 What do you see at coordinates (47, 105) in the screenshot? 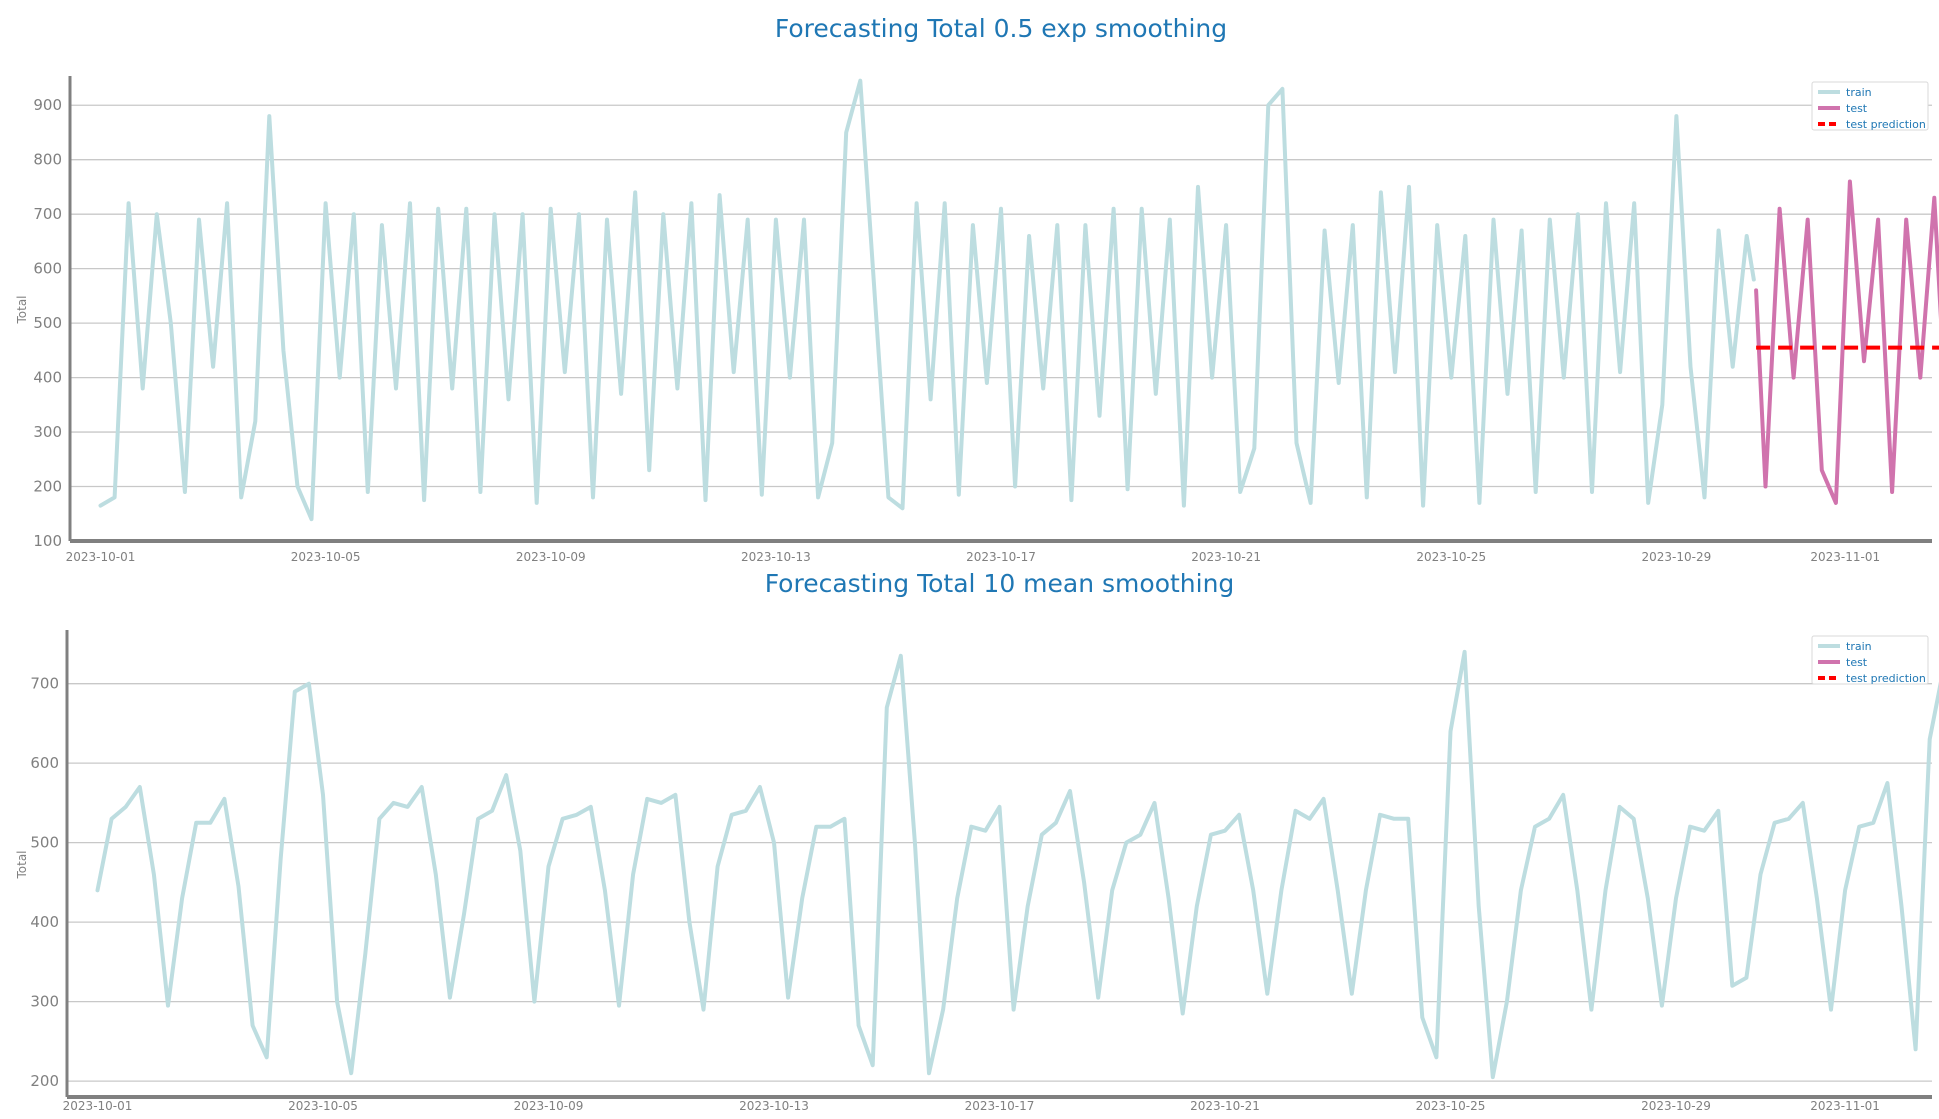
I see `y-tick-label: 900` at bounding box center [47, 105].